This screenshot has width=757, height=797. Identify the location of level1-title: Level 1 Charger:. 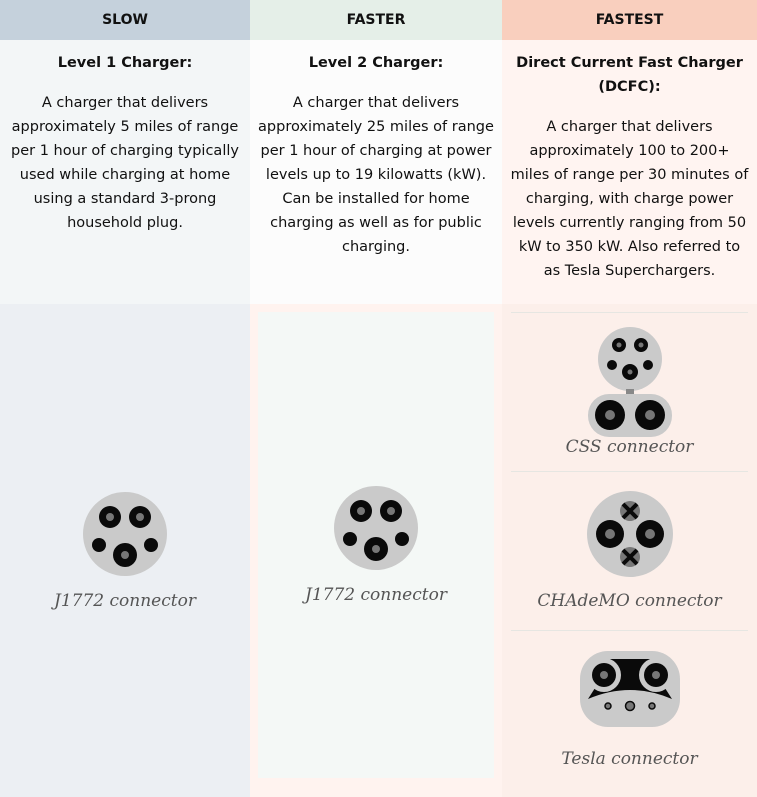
(125, 63).